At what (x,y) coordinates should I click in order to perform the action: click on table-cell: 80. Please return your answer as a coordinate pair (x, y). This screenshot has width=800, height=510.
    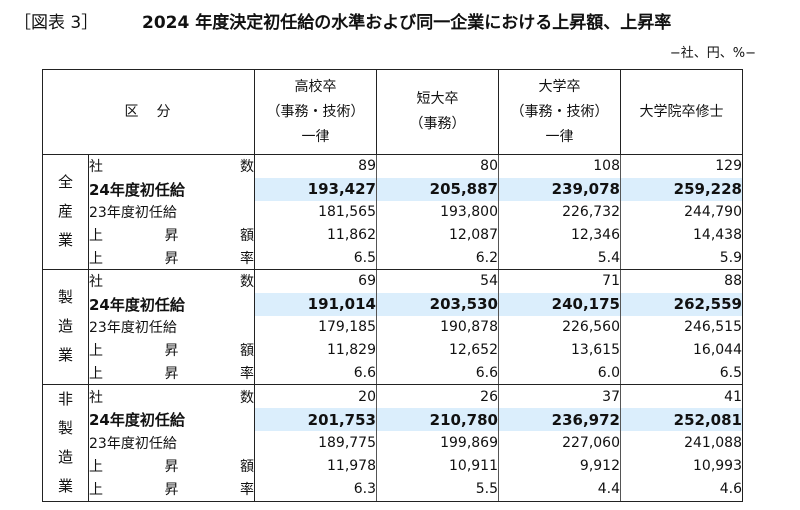
    Looking at the image, I should click on (437, 165).